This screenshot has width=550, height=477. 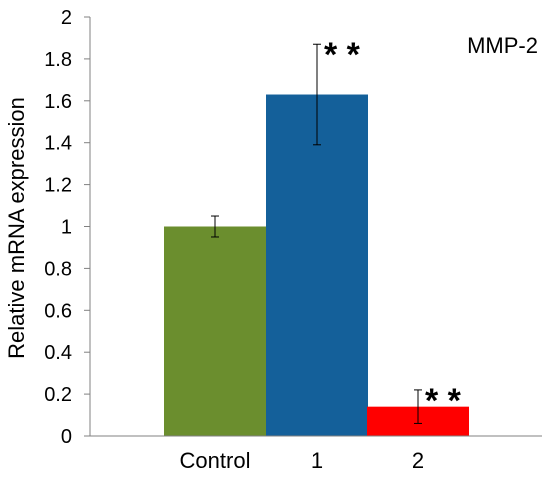 I want to click on y-tick-label: 0.2, so click(x=58, y=395).